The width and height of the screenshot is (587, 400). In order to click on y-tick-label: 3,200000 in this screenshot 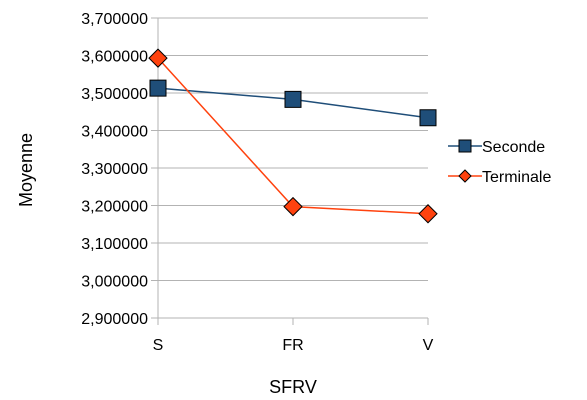, I will do `click(114, 207)`.